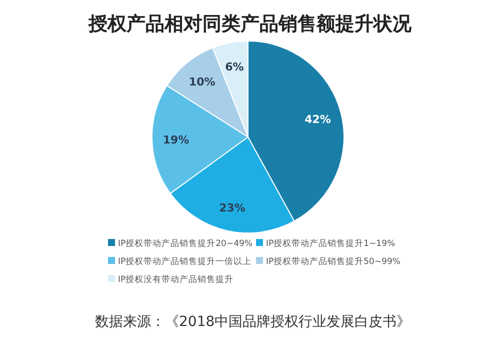 The height and width of the screenshot is (362, 500). What do you see at coordinates (185, 243) in the screenshot?
I see `legend-label: IP授权带动产品销售提升20~49%` at bounding box center [185, 243].